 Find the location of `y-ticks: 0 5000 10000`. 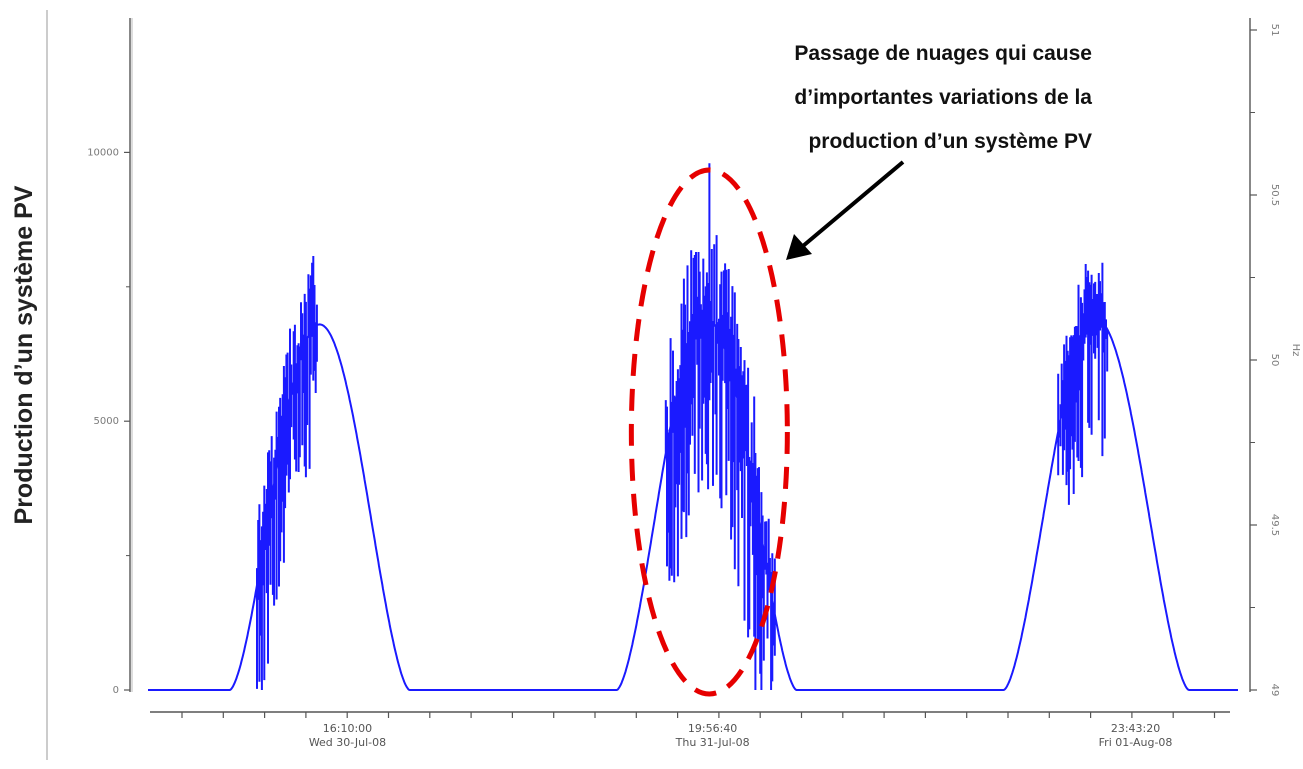

y-ticks: 0 5000 10000 is located at coordinates (108, 421).